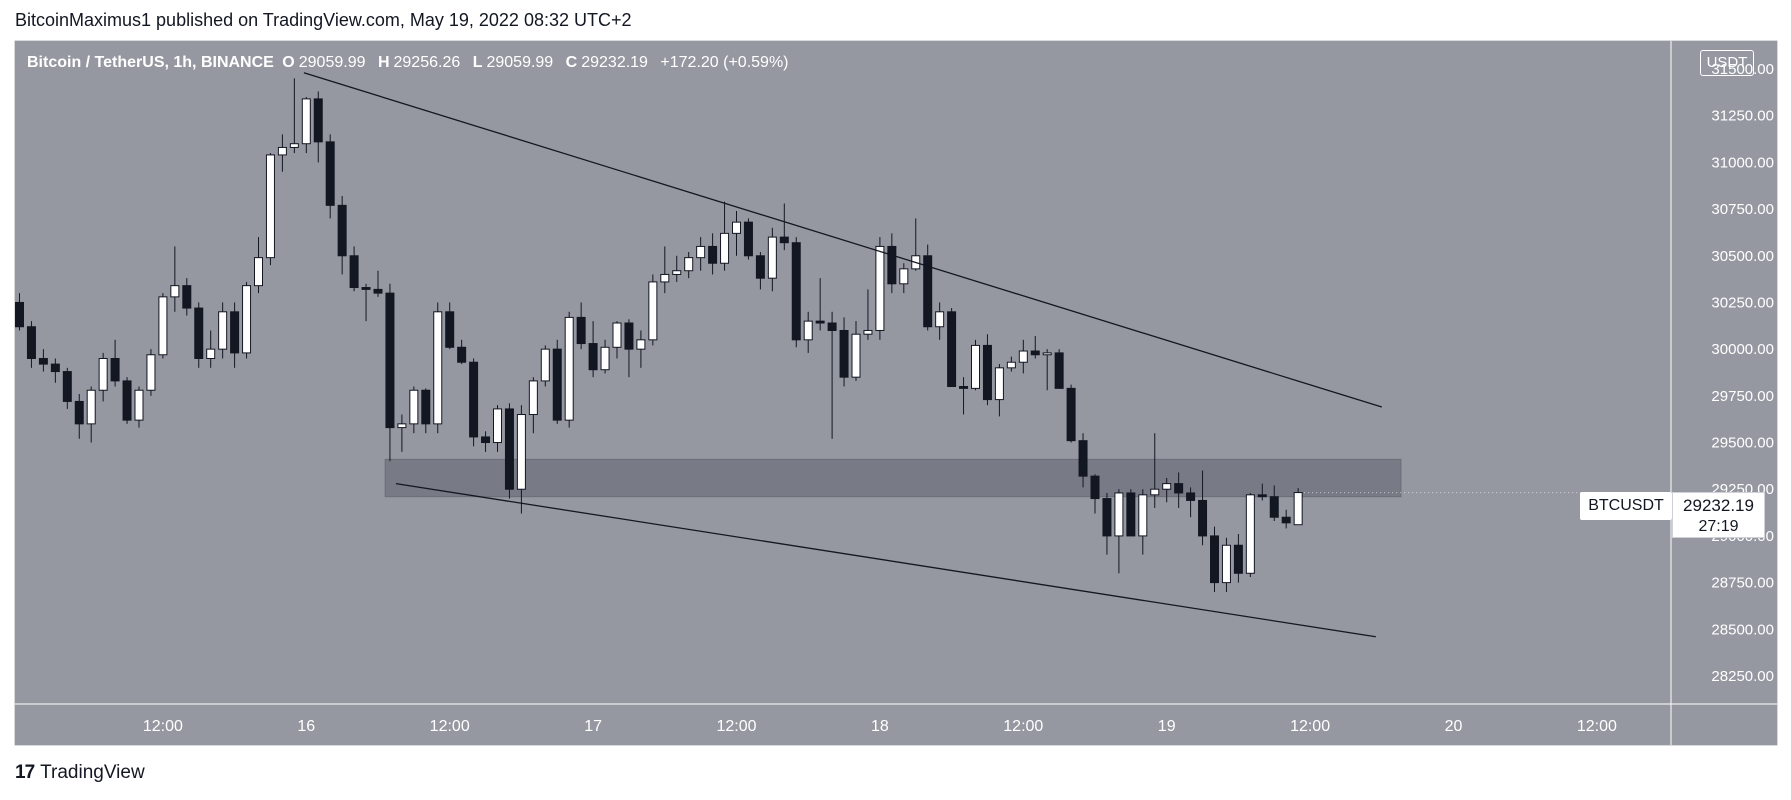 Image resolution: width=1791 pixels, height=800 pixels. Describe the element at coordinates (1742, 209) in the screenshot. I see `y-tick-label: 30750.00` at that location.